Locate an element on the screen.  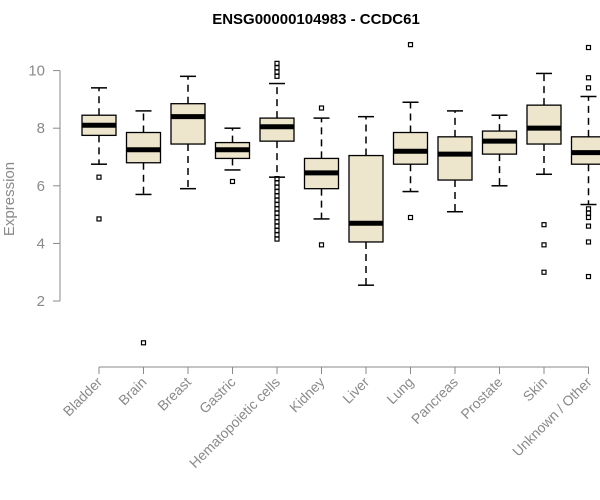
x-tick-label: Brain is located at coordinates (132, 391).